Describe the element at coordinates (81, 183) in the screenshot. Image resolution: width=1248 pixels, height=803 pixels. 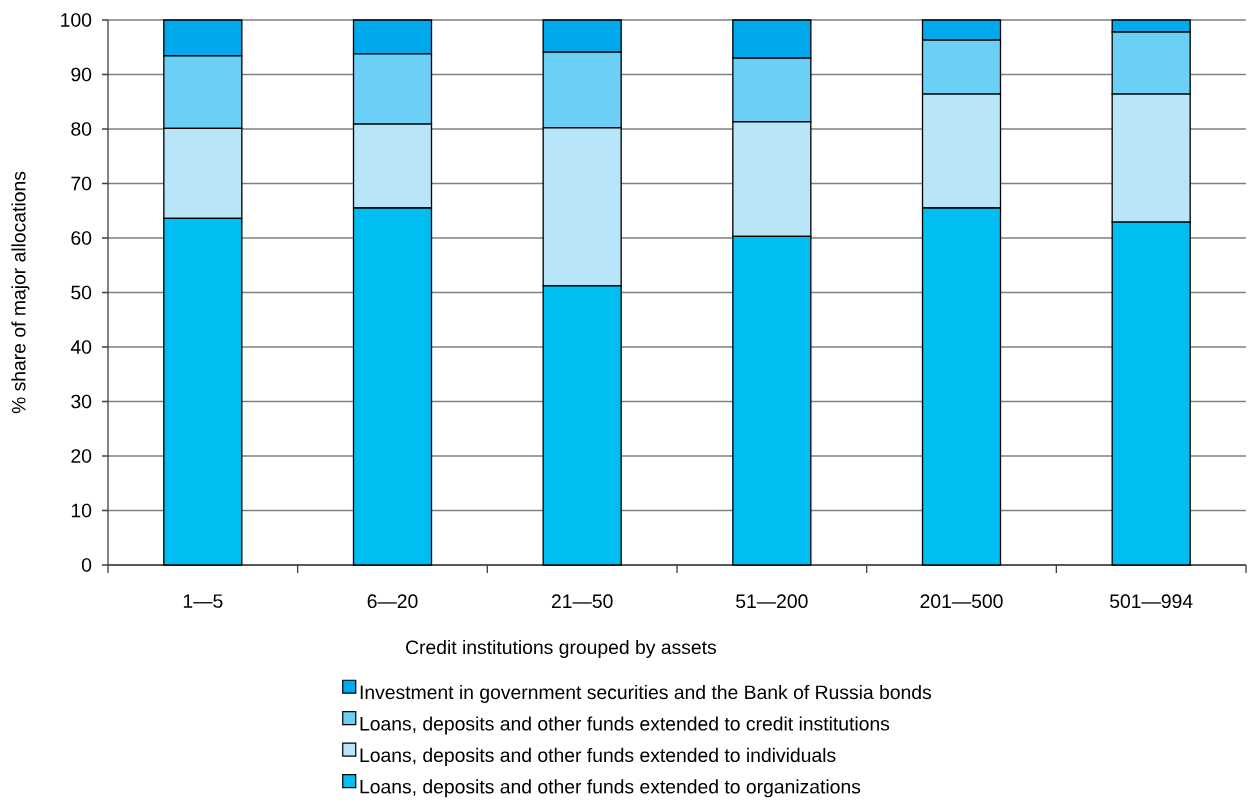
I see `y-tick-label: 70` at that location.